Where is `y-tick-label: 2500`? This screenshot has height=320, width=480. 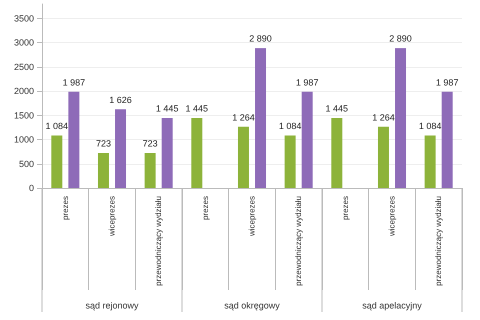 y-tick-label: 2500 is located at coordinates (24, 67).